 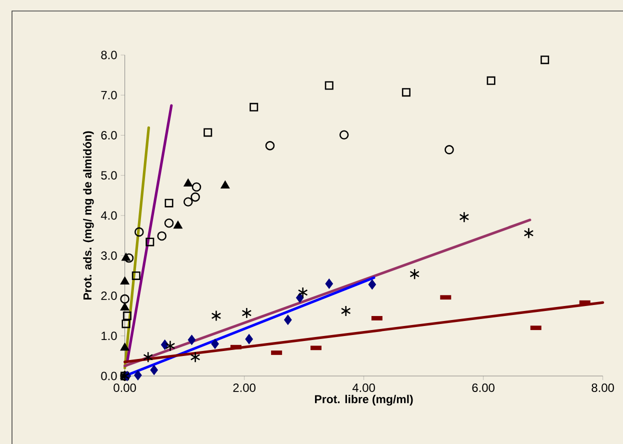 I want to click on x-tick-label: 0.00, so click(x=125, y=388).